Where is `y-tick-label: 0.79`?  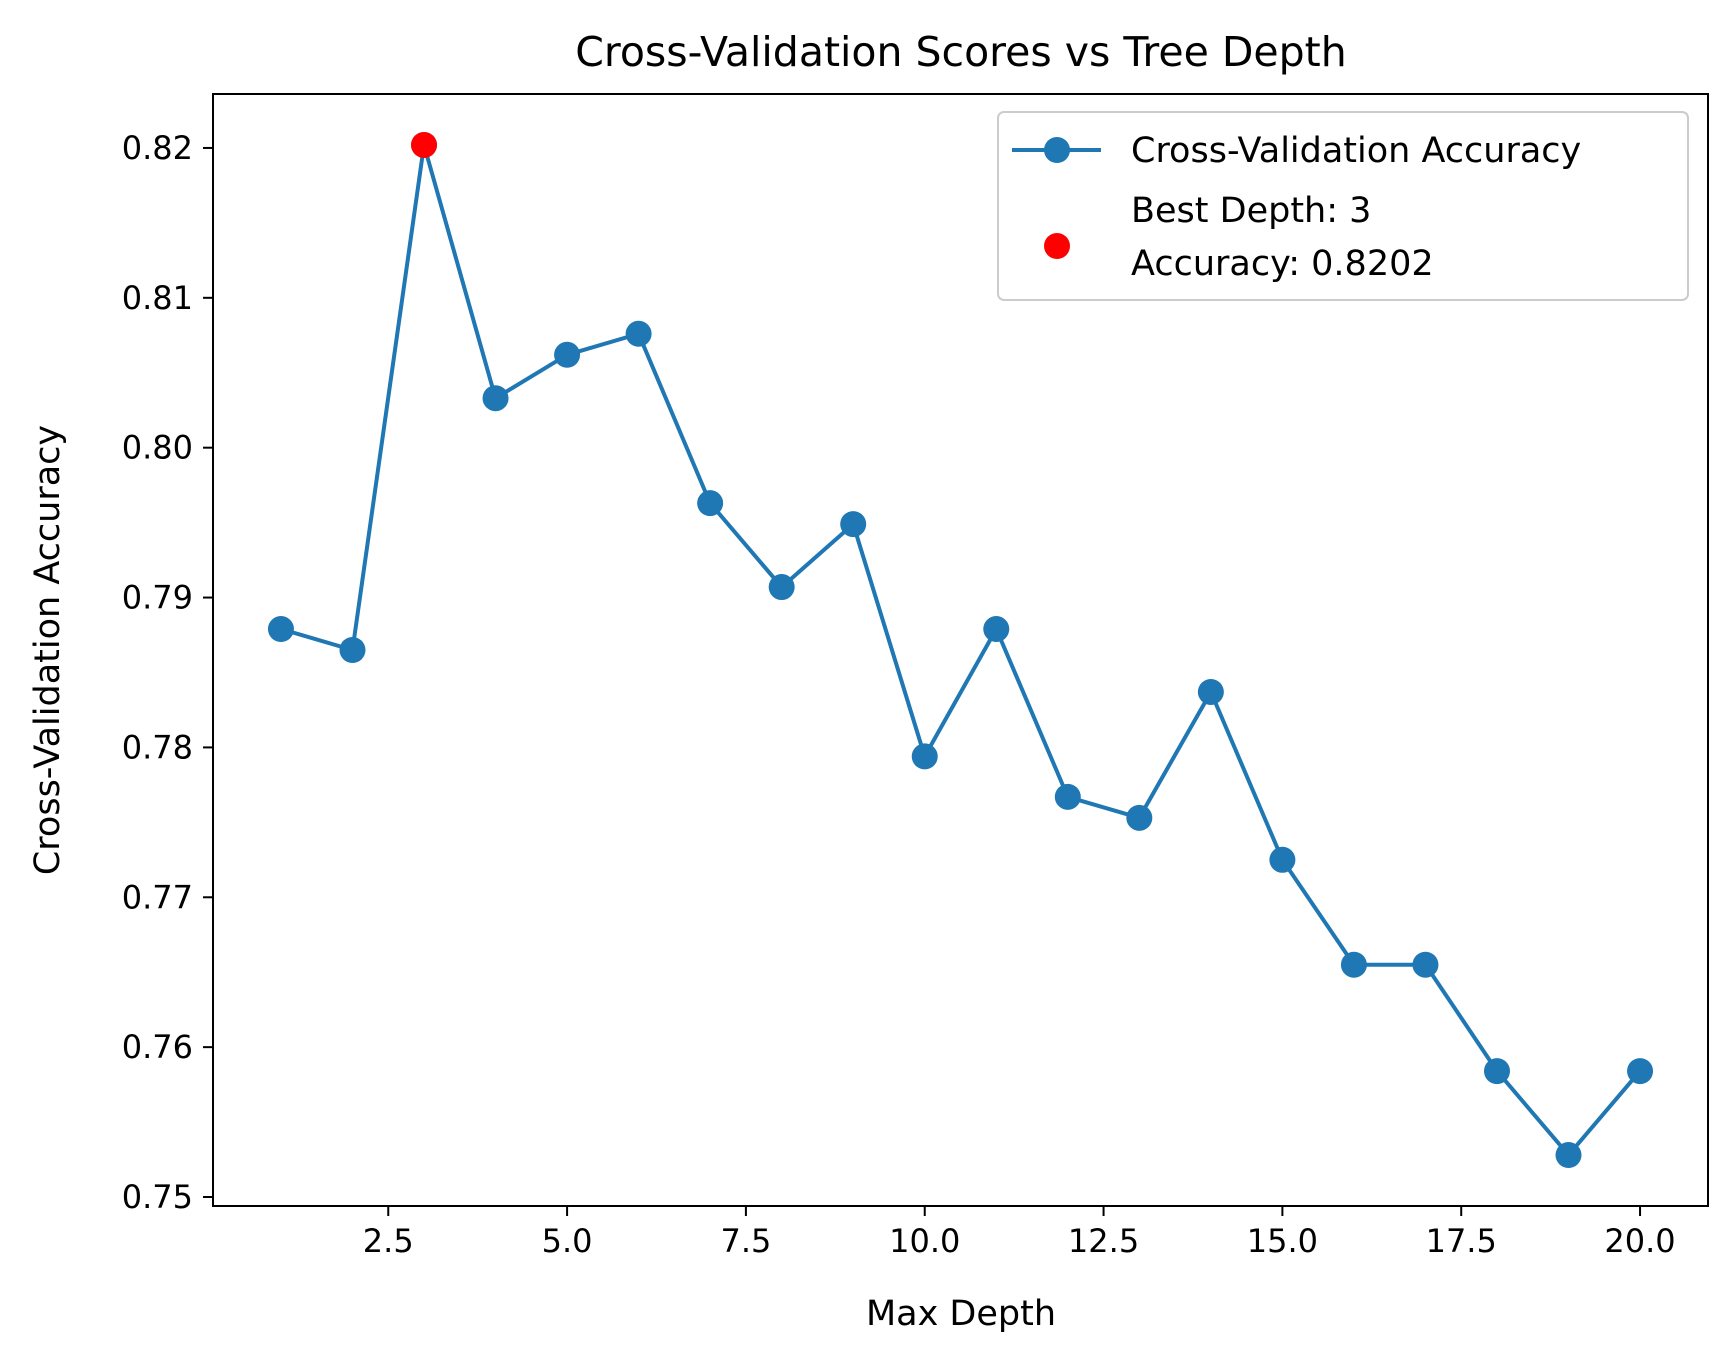 y-tick-label: 0.79 is located at coordinates (157, 598).